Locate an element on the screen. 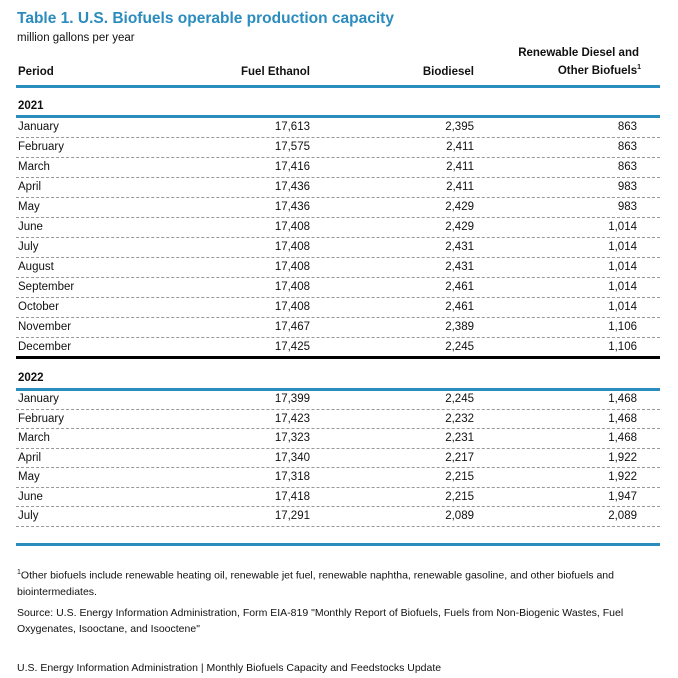  table-row: July 17,291 2,089 2,089 is located at coordinates (338, 517).